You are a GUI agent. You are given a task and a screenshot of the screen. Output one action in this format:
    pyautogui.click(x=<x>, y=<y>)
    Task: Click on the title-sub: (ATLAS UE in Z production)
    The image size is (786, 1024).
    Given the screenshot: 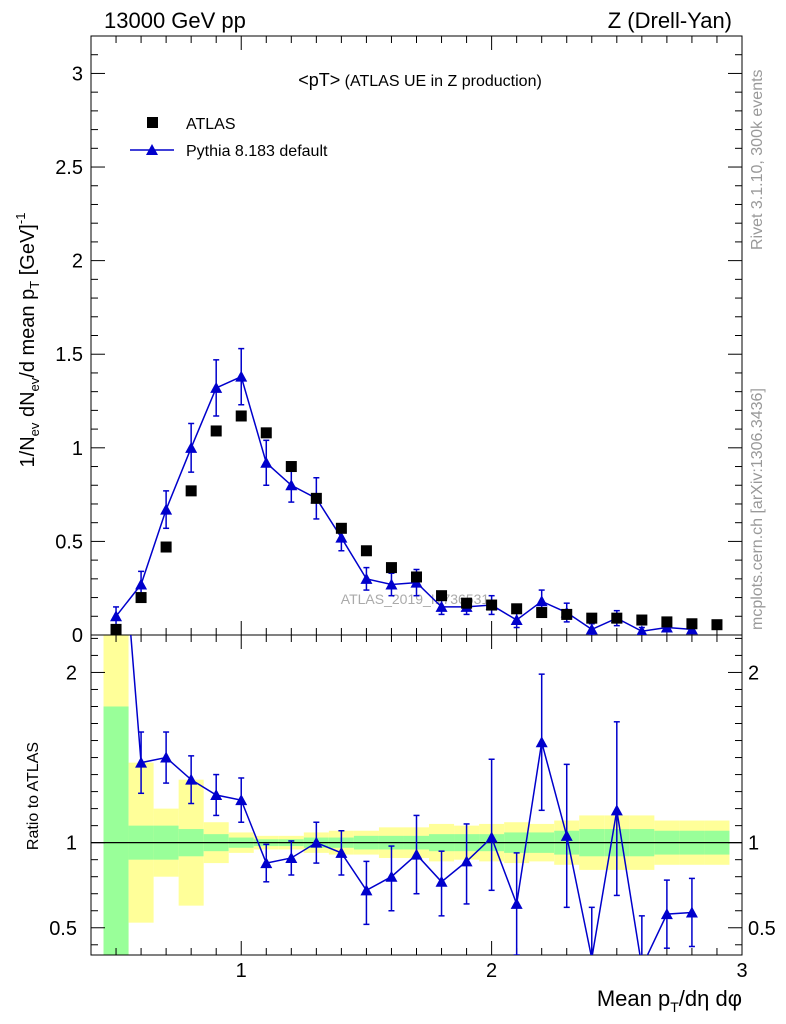 What is the action you would take?
    pyautogui.click(x=441, y=81)
    